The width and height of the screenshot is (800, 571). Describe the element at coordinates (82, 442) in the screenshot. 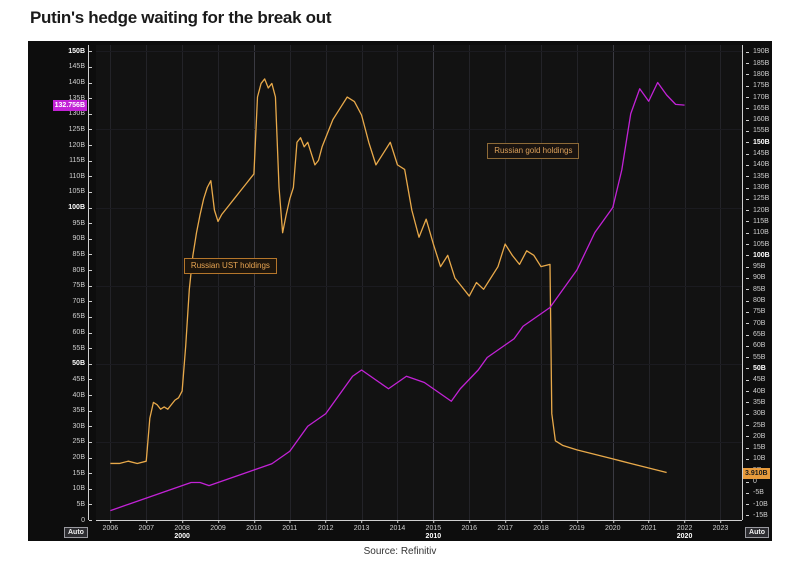

I see `y-tick-left: 25B` at that location.